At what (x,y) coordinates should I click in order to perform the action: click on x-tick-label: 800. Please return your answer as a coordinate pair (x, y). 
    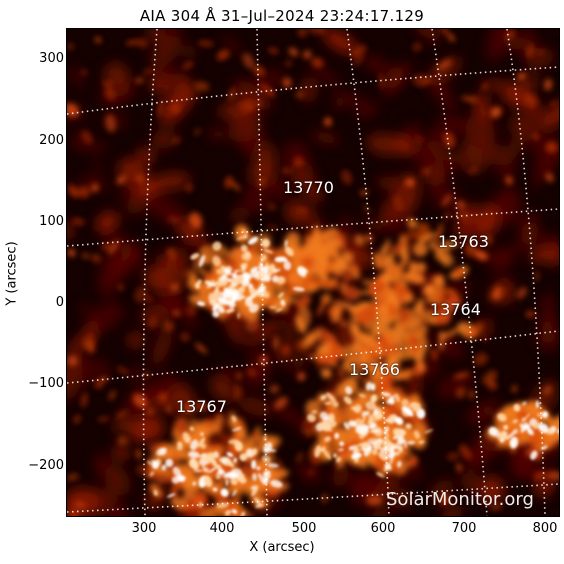
    Looking at the image, I should click on (545, 528).